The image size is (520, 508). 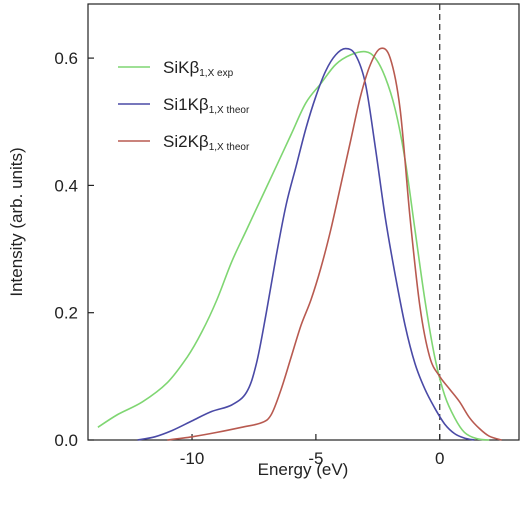 I want to click on y-tick-label: 0.4, so click(x=66, y=185).